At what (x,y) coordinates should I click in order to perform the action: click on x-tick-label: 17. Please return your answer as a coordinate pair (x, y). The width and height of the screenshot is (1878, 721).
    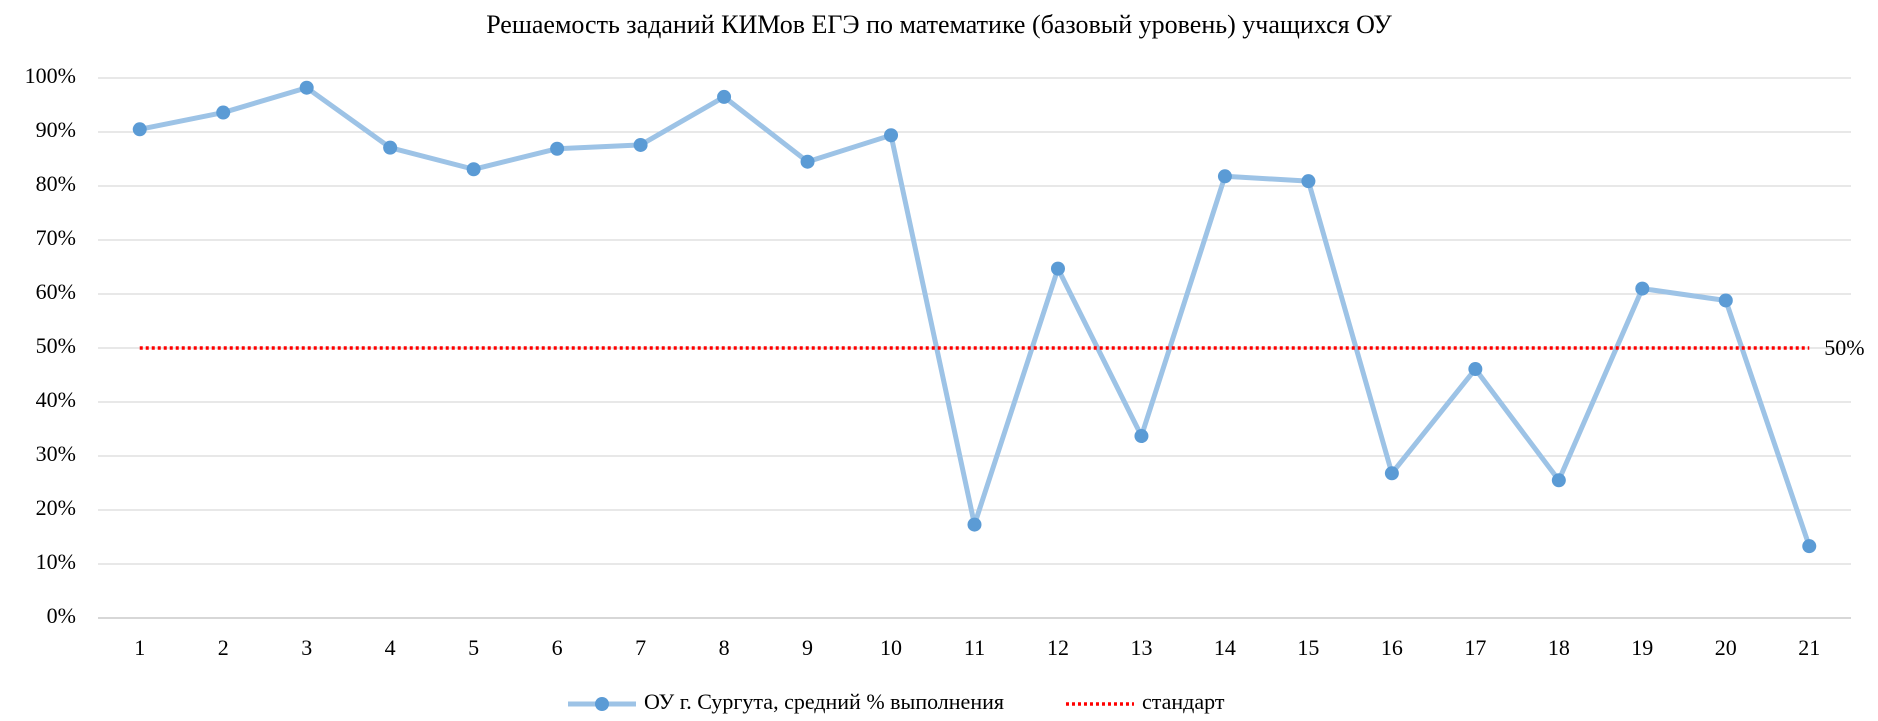
    Looking at the image, I should click on (1475, 647).